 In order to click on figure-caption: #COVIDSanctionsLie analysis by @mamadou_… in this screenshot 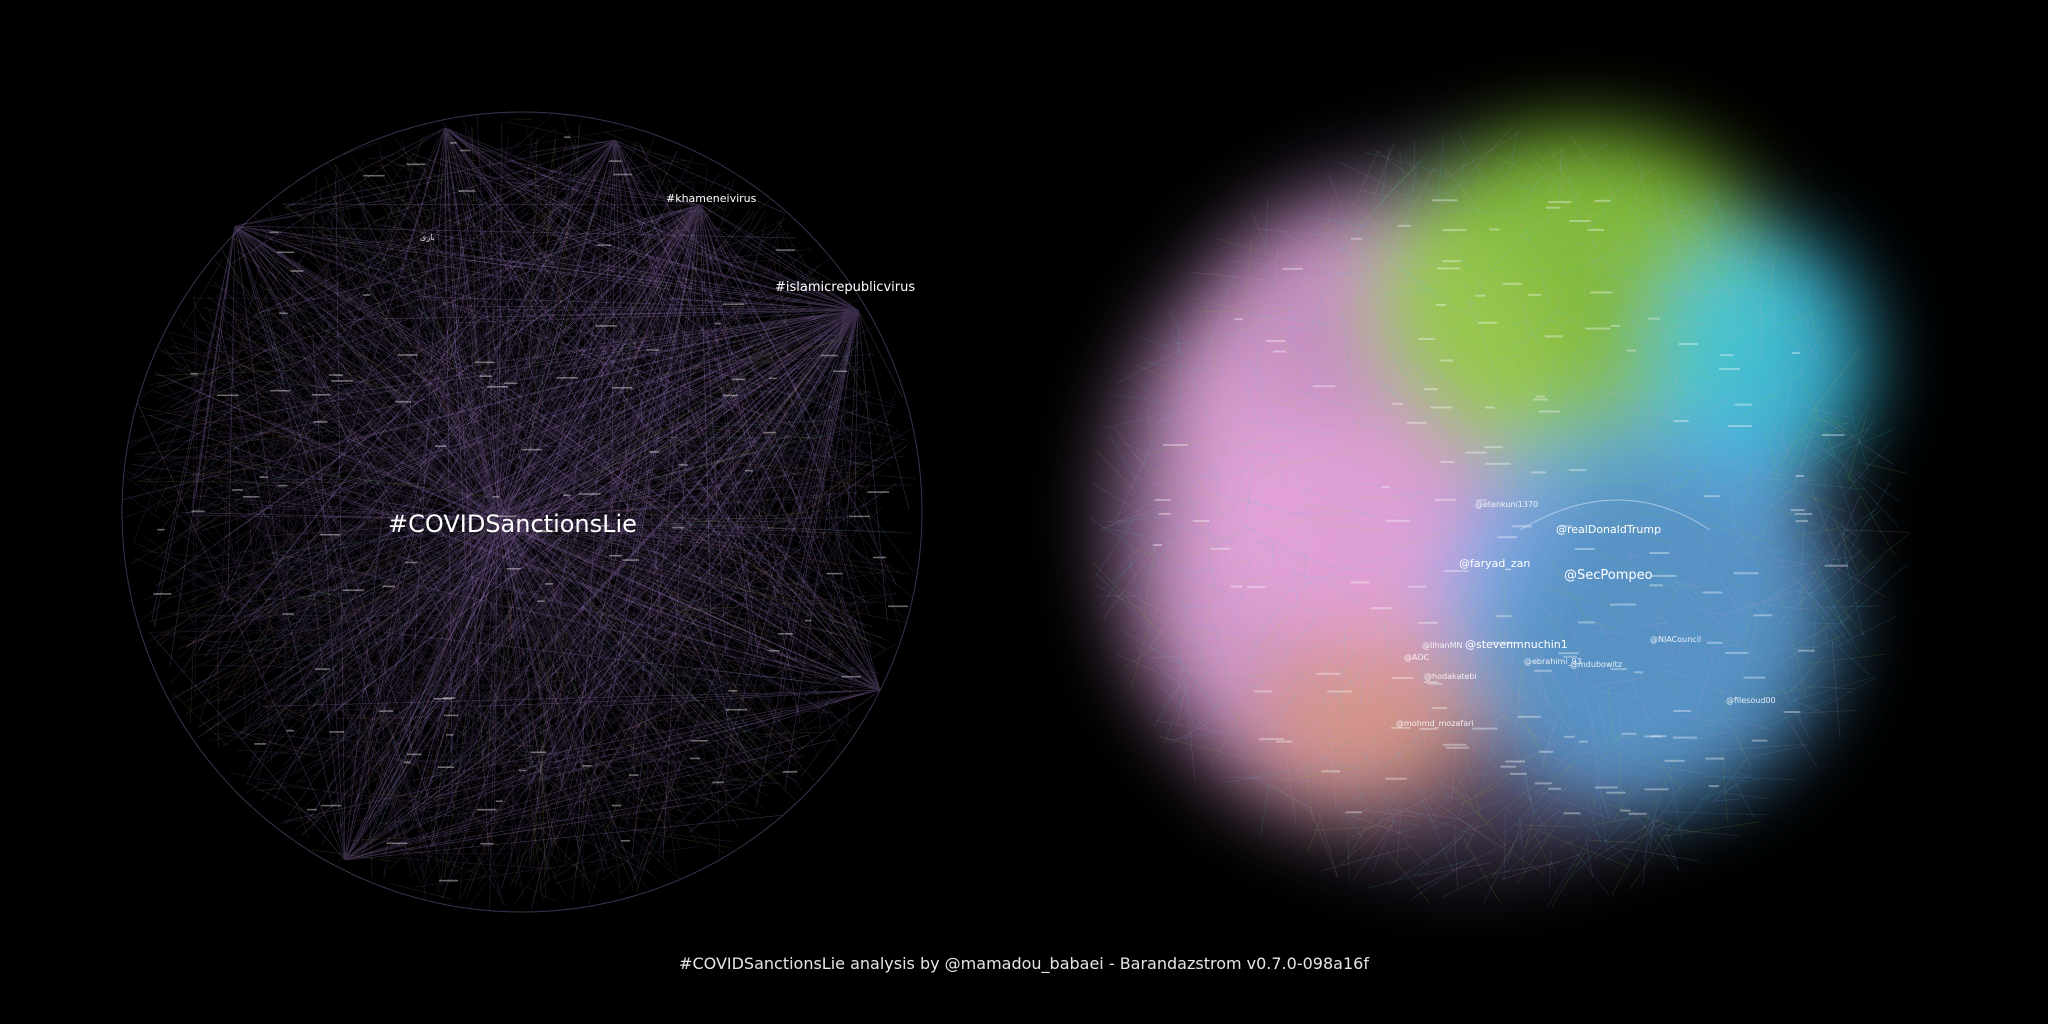, I will do `click(1024, 963)`.